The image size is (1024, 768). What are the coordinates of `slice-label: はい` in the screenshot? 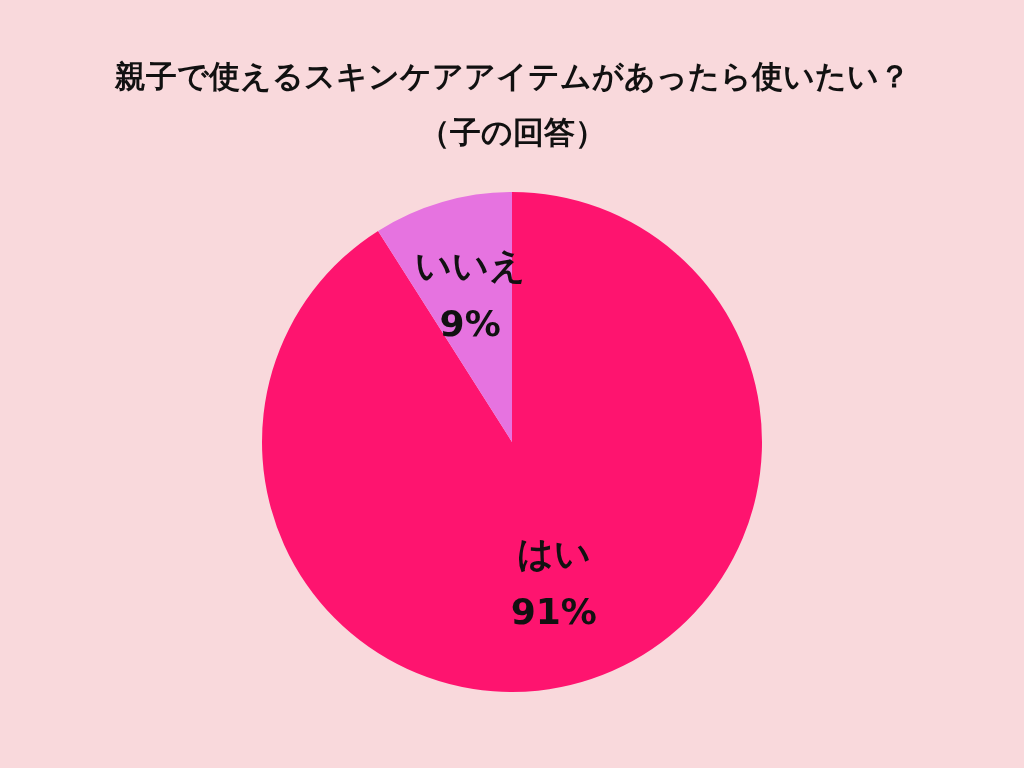 It's located at (553, 554).